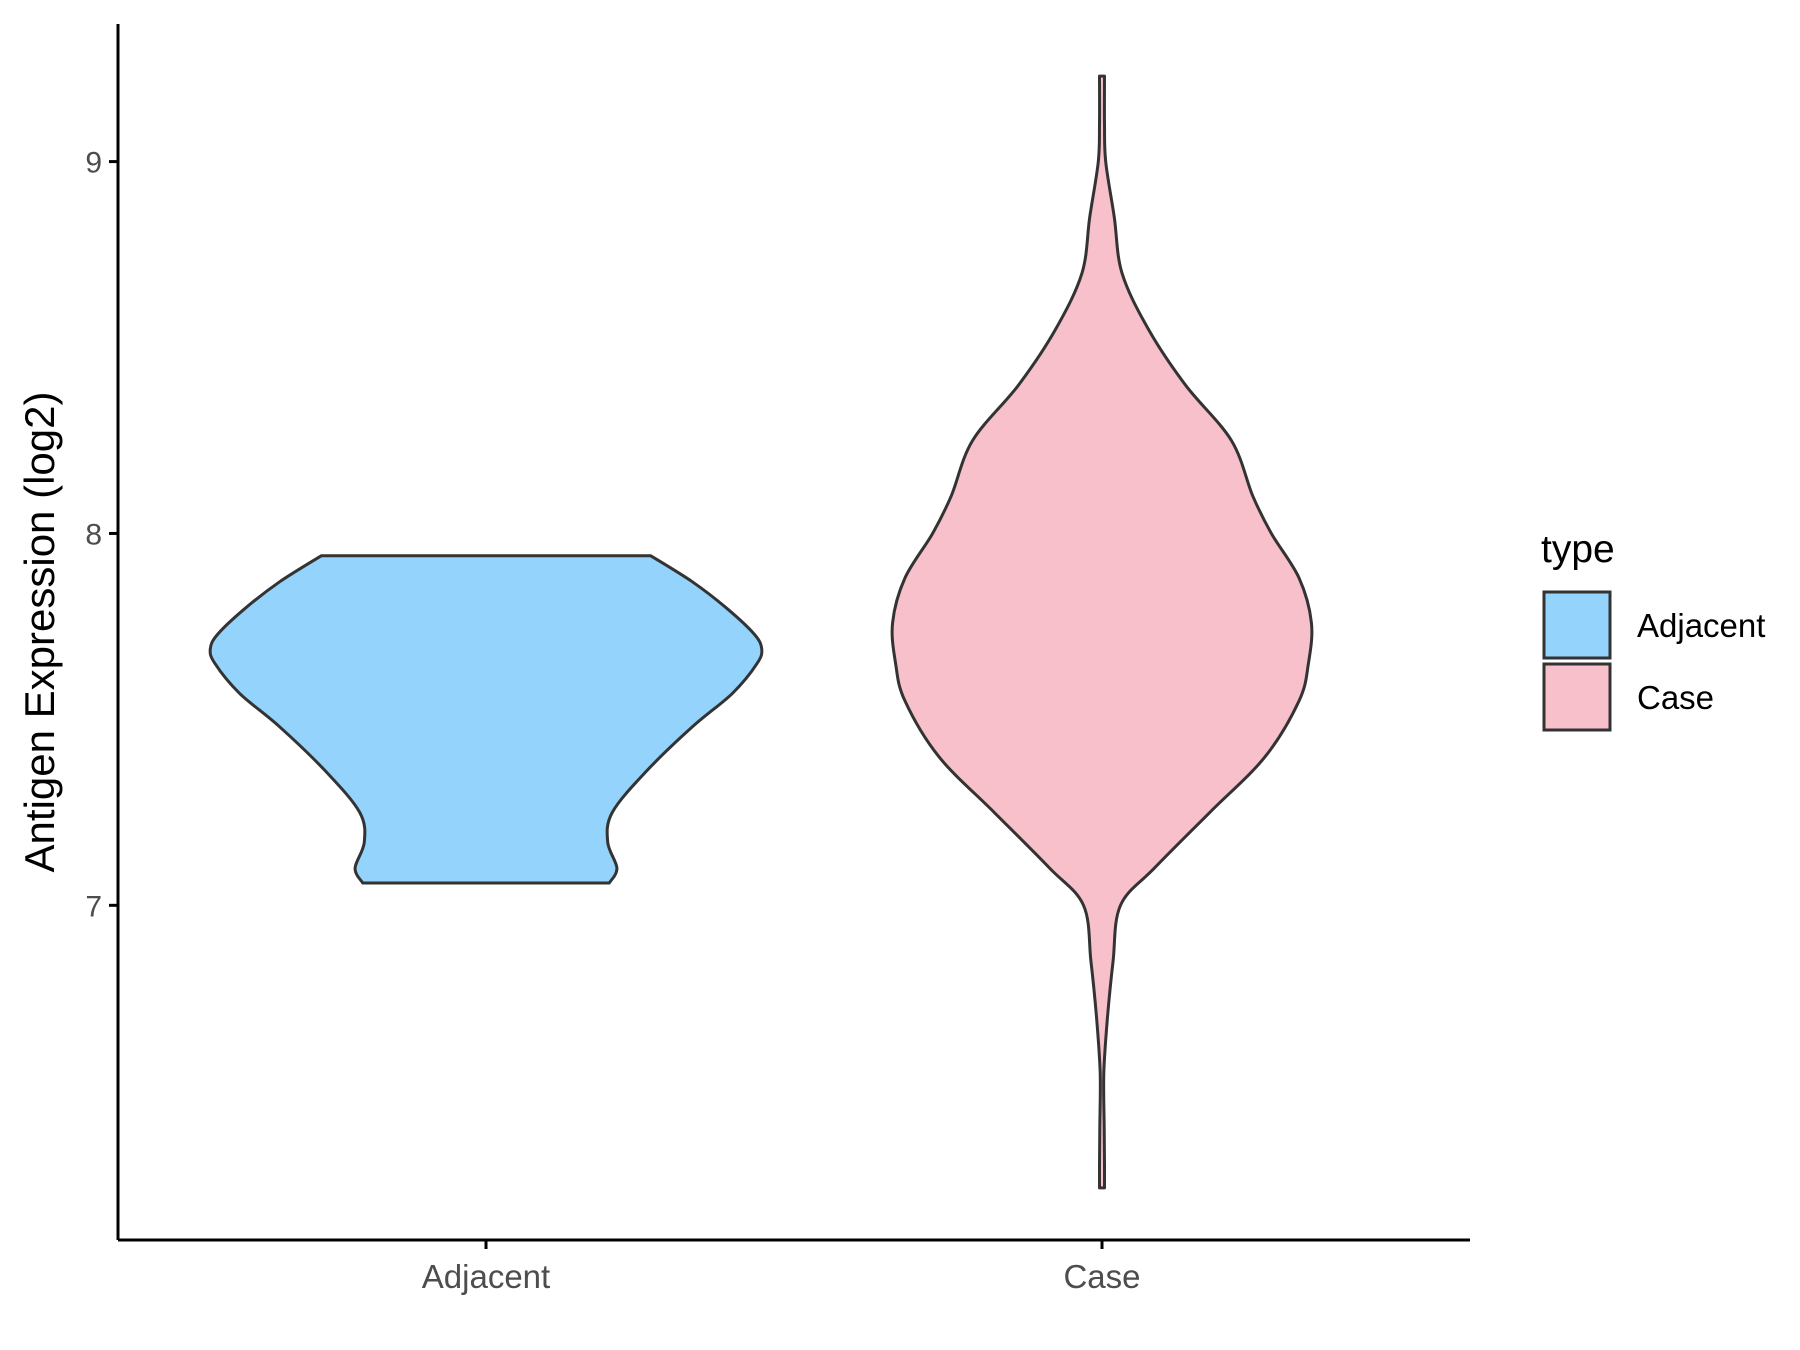 The height and width of the screenshot is (1350, 1800). Describe the element at coordinates (39, 632) in the screenshot. I see `y-axis-title: Antigen Expression (log2)` at that location.